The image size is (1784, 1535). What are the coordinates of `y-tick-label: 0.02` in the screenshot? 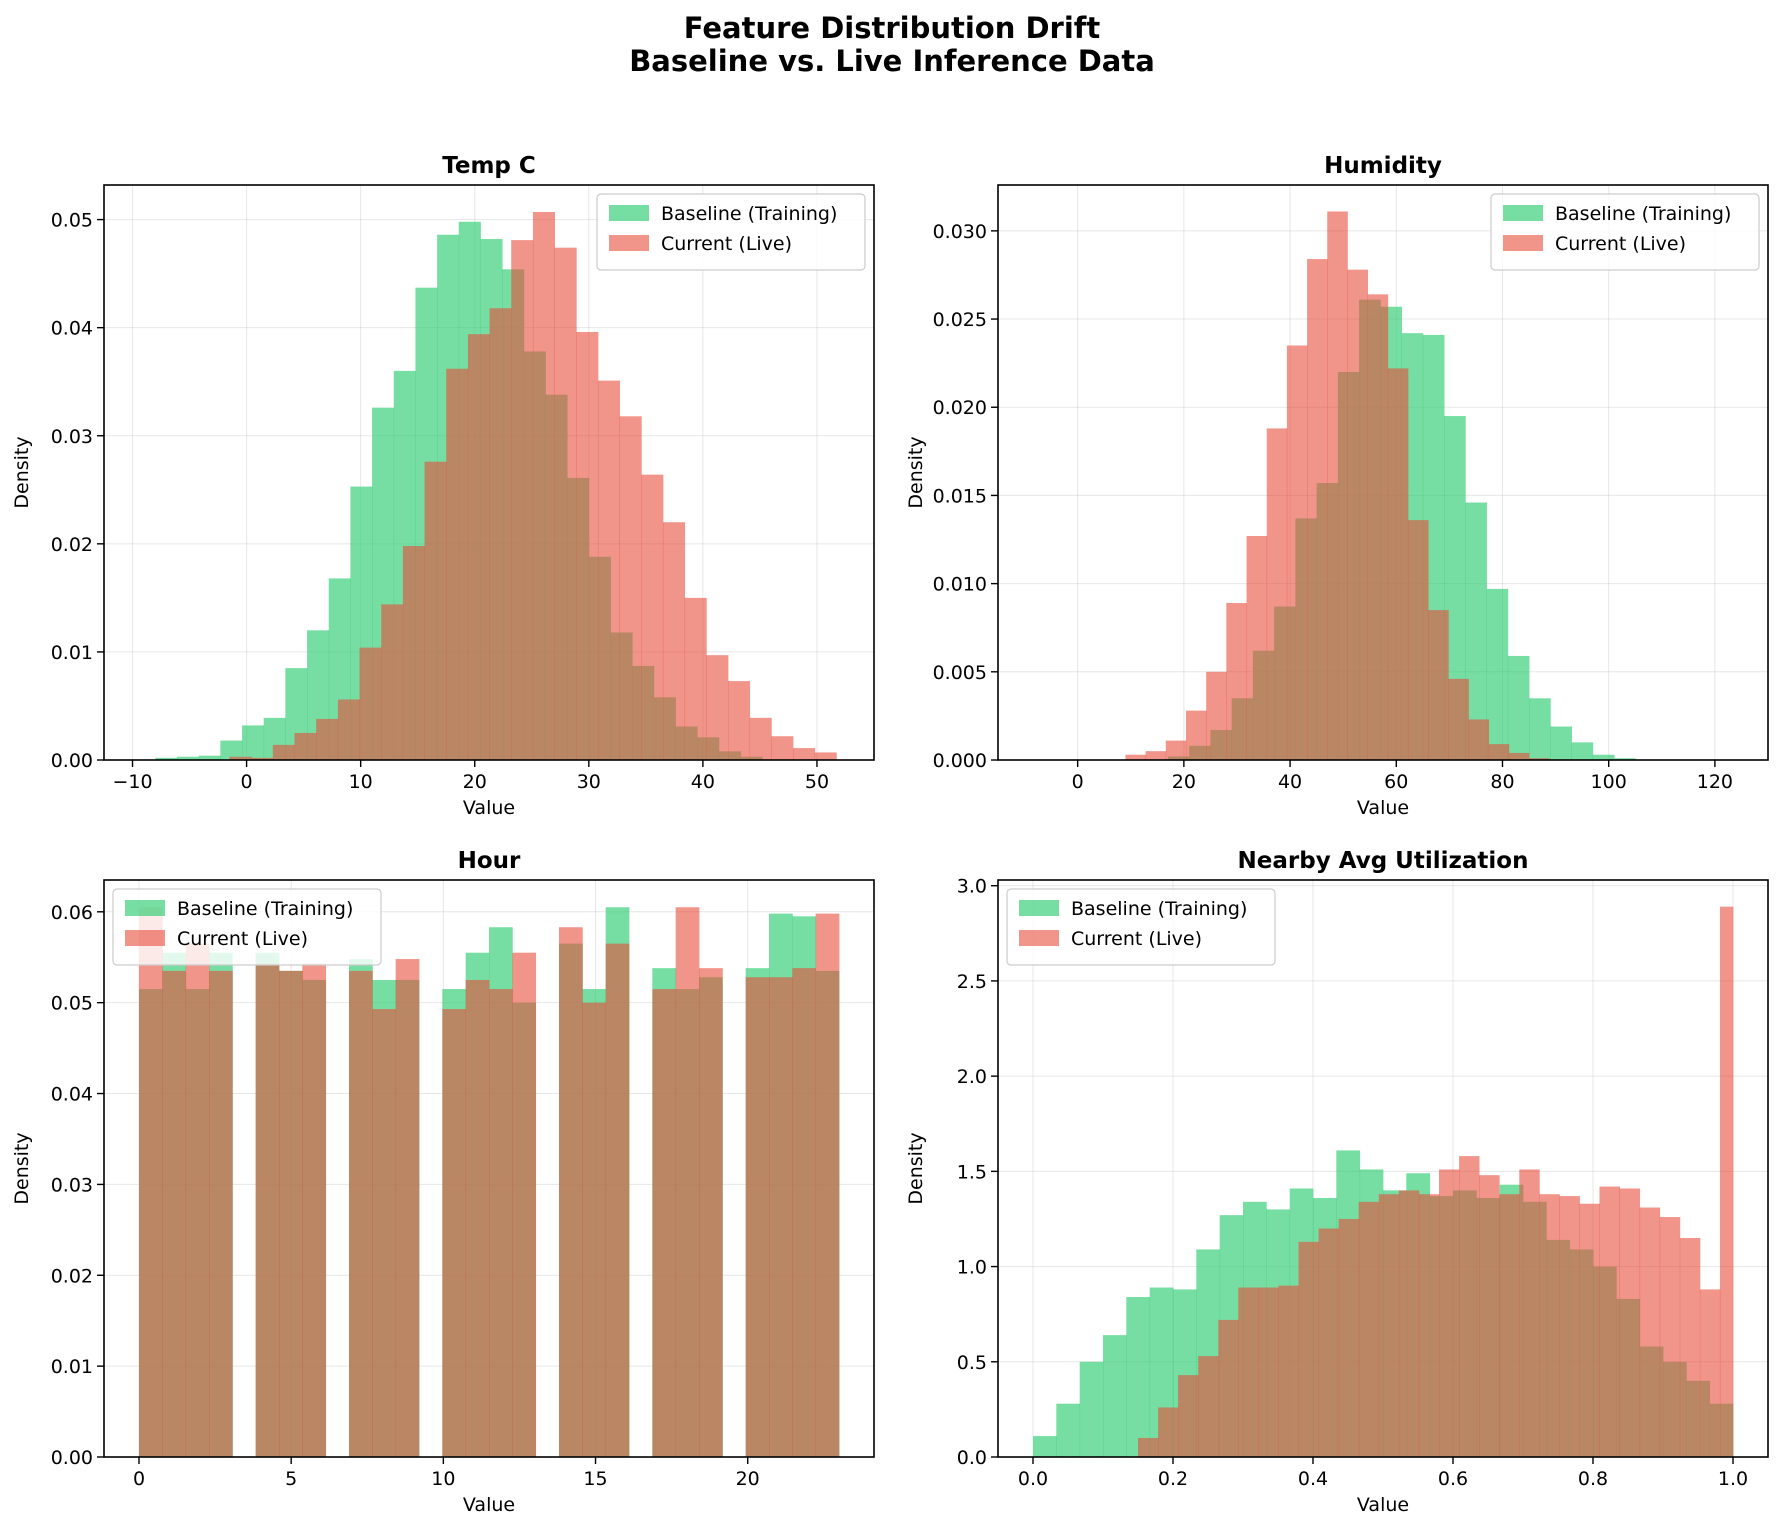 It's located at (72, 1276).